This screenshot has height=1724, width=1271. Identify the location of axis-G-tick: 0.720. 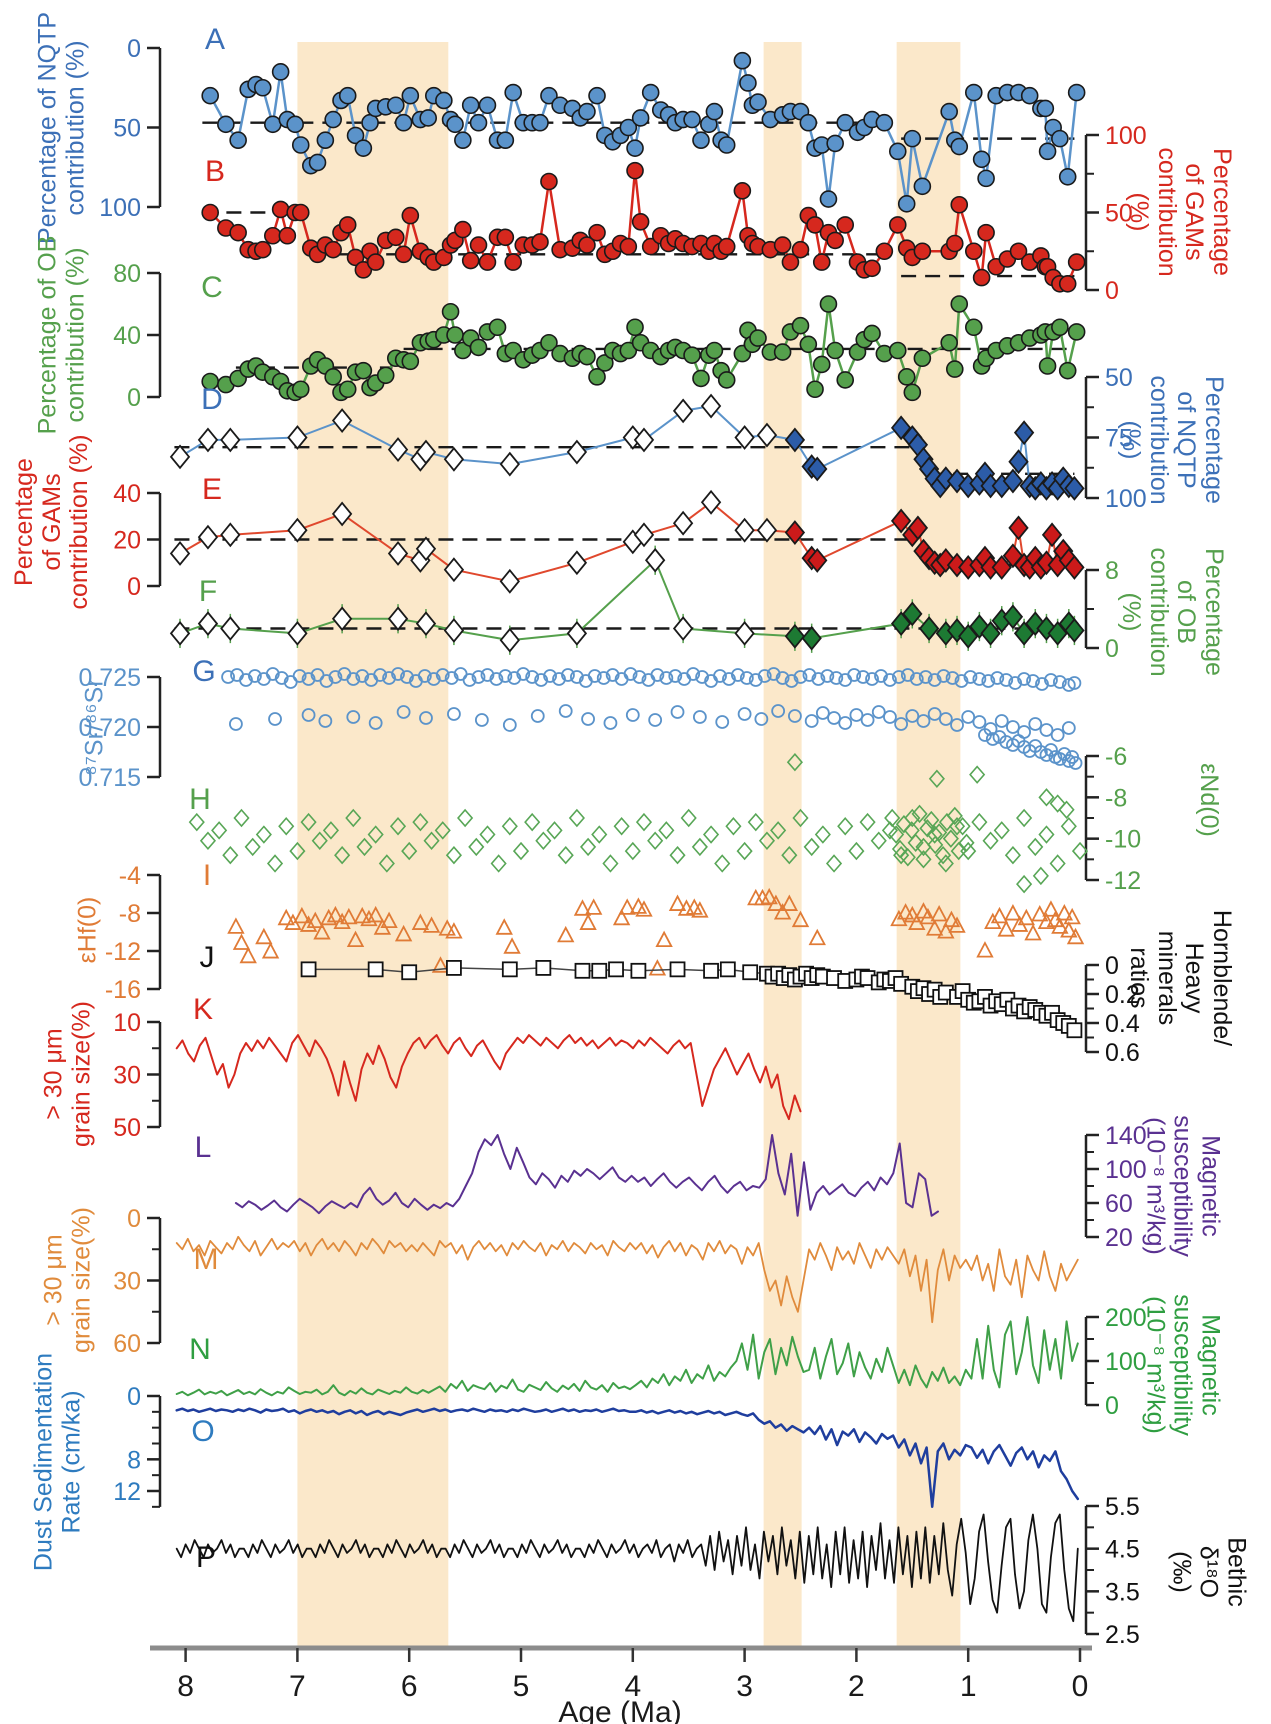
(109, 728).